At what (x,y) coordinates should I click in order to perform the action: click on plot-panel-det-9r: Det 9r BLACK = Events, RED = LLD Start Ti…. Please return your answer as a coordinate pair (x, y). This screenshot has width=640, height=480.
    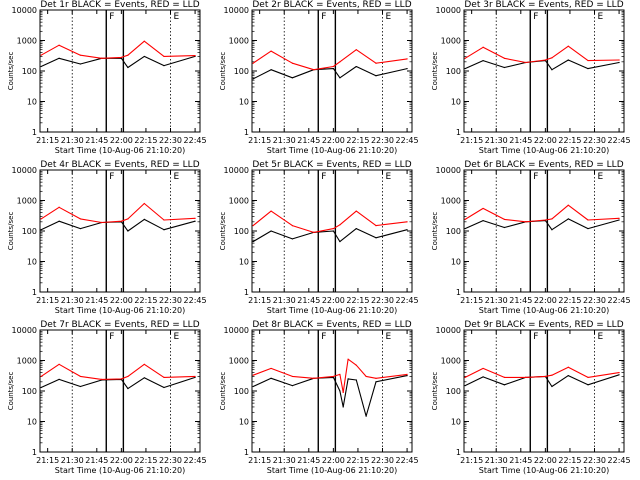
    Looking at the image, I should click on (531, 397).